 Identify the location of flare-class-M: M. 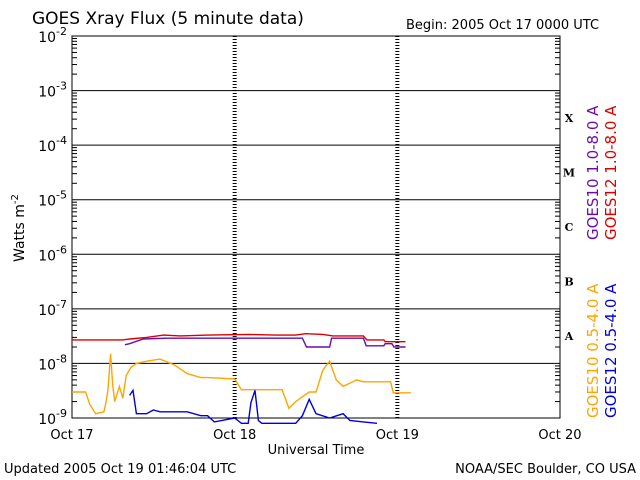
(569, 172).